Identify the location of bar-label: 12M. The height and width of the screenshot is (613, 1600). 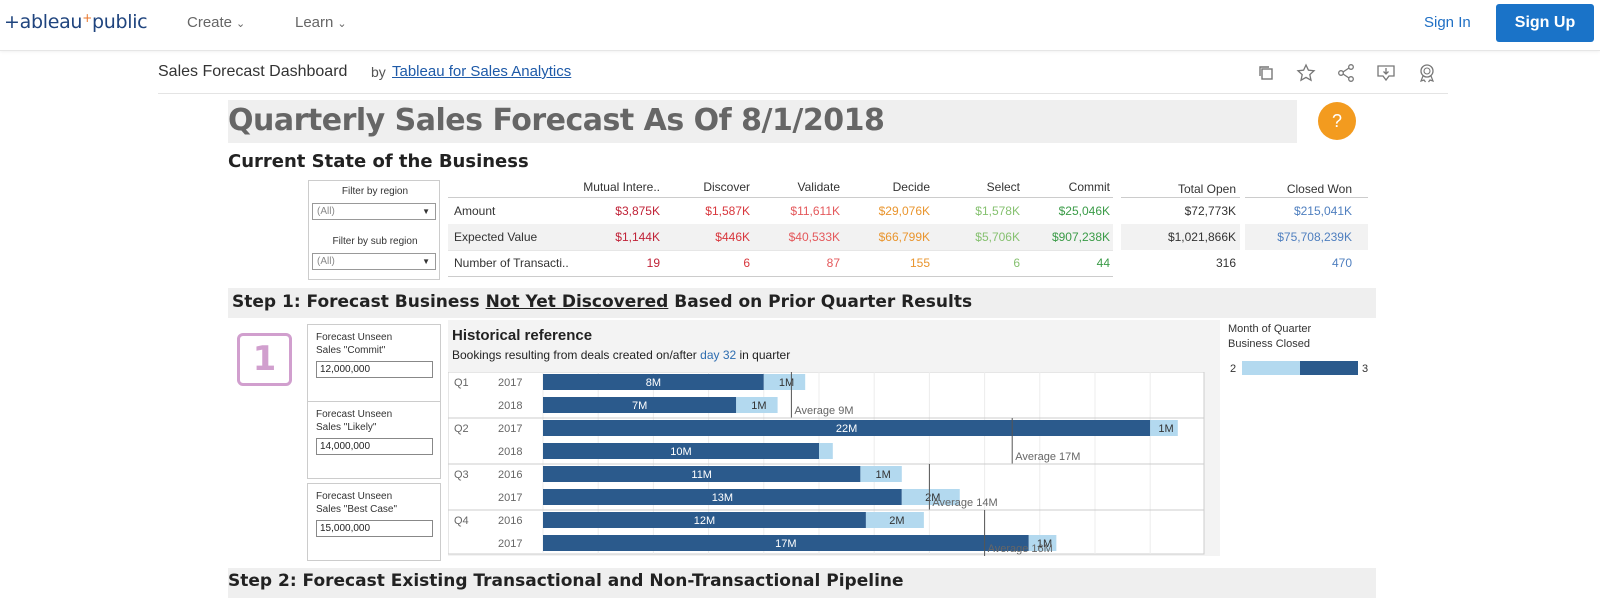
(704, 521).